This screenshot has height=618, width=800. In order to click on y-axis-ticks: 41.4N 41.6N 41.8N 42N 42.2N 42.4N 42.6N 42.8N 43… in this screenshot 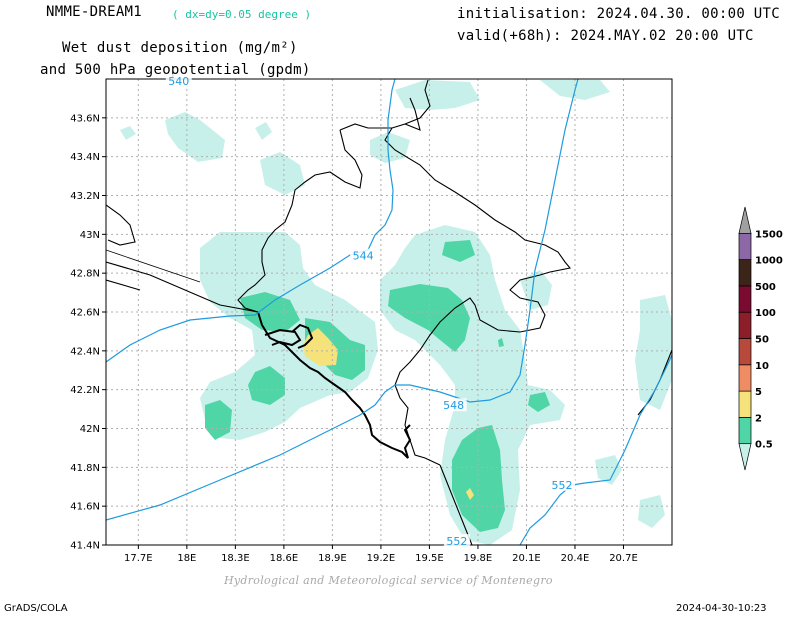, I will do `click(88, 332)`.